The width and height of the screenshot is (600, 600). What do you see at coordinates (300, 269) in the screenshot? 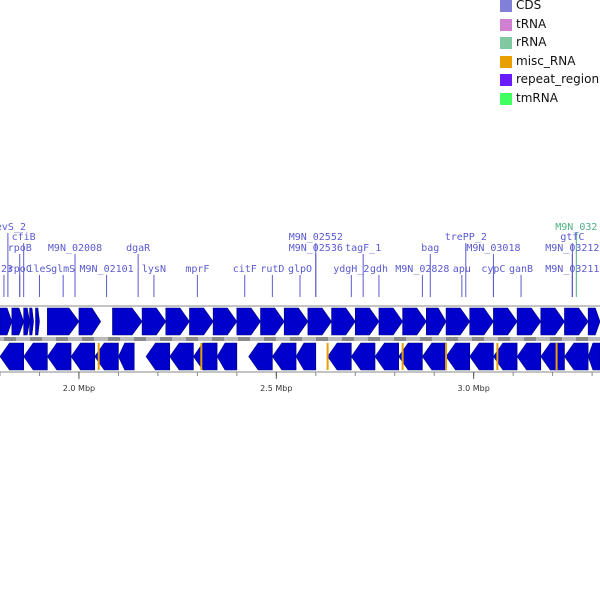
I see `gene-label: glpO` at bounding box center [300, 269].